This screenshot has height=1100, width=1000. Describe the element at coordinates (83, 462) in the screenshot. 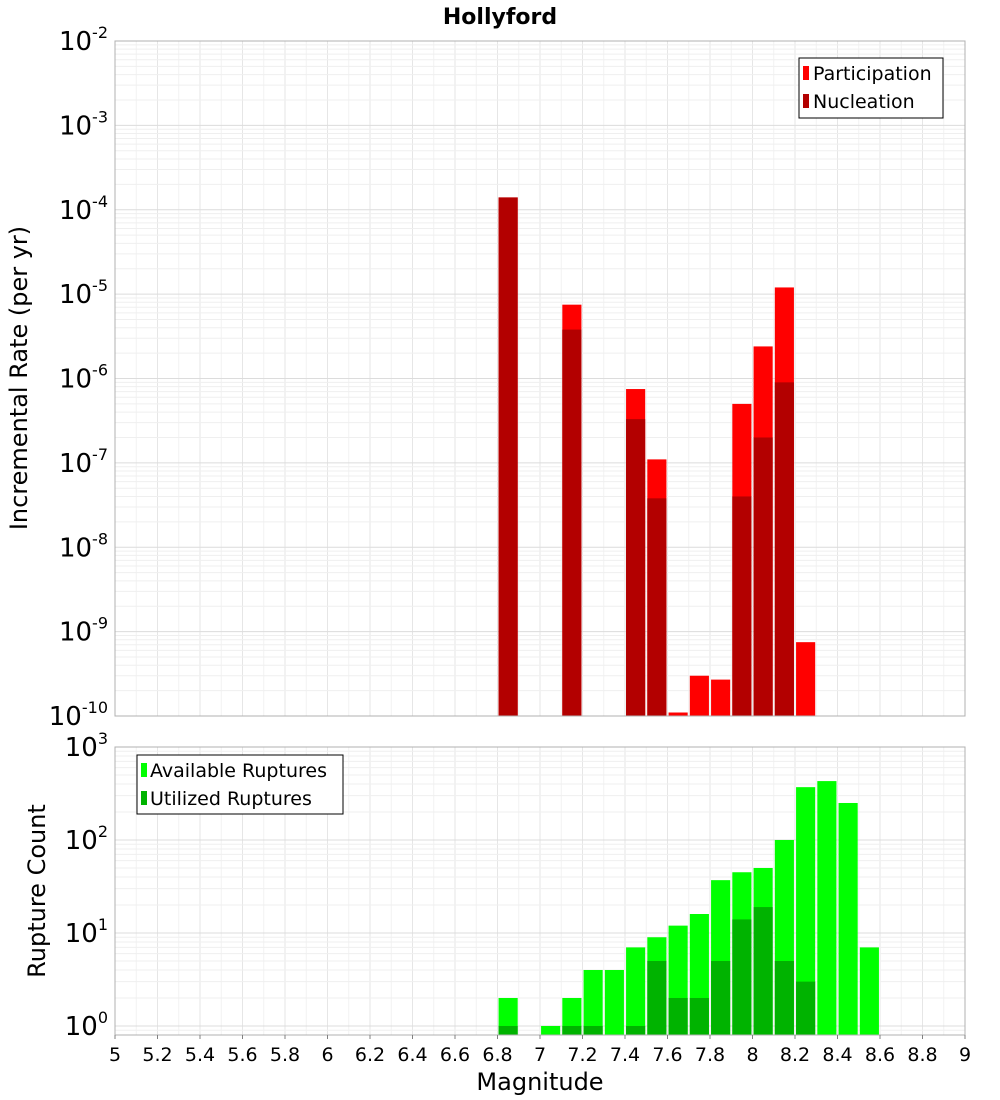

I see `y-tick-label: 10⁻⁷` at that location.